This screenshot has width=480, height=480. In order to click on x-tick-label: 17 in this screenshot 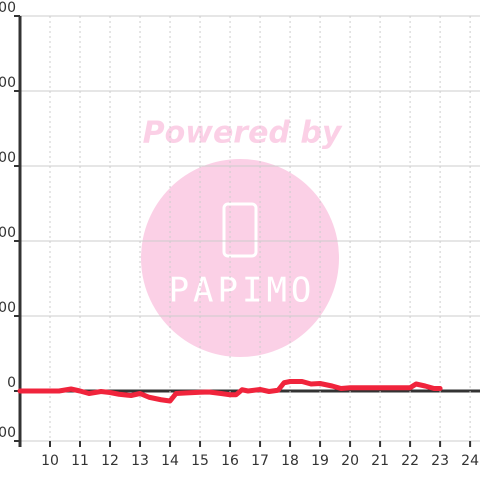, I will do `click(260, 461)`.